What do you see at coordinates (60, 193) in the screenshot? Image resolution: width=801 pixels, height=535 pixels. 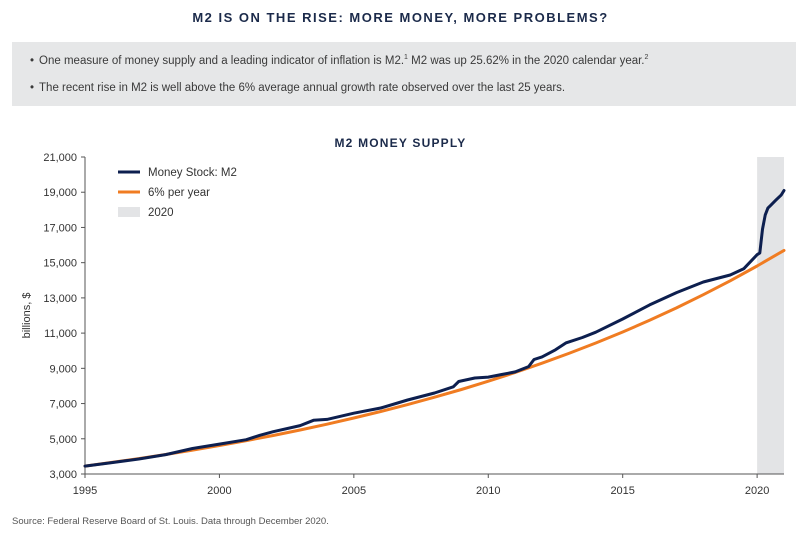 I see `y-tick-label: 19,000` at bounding box center [60, 193].